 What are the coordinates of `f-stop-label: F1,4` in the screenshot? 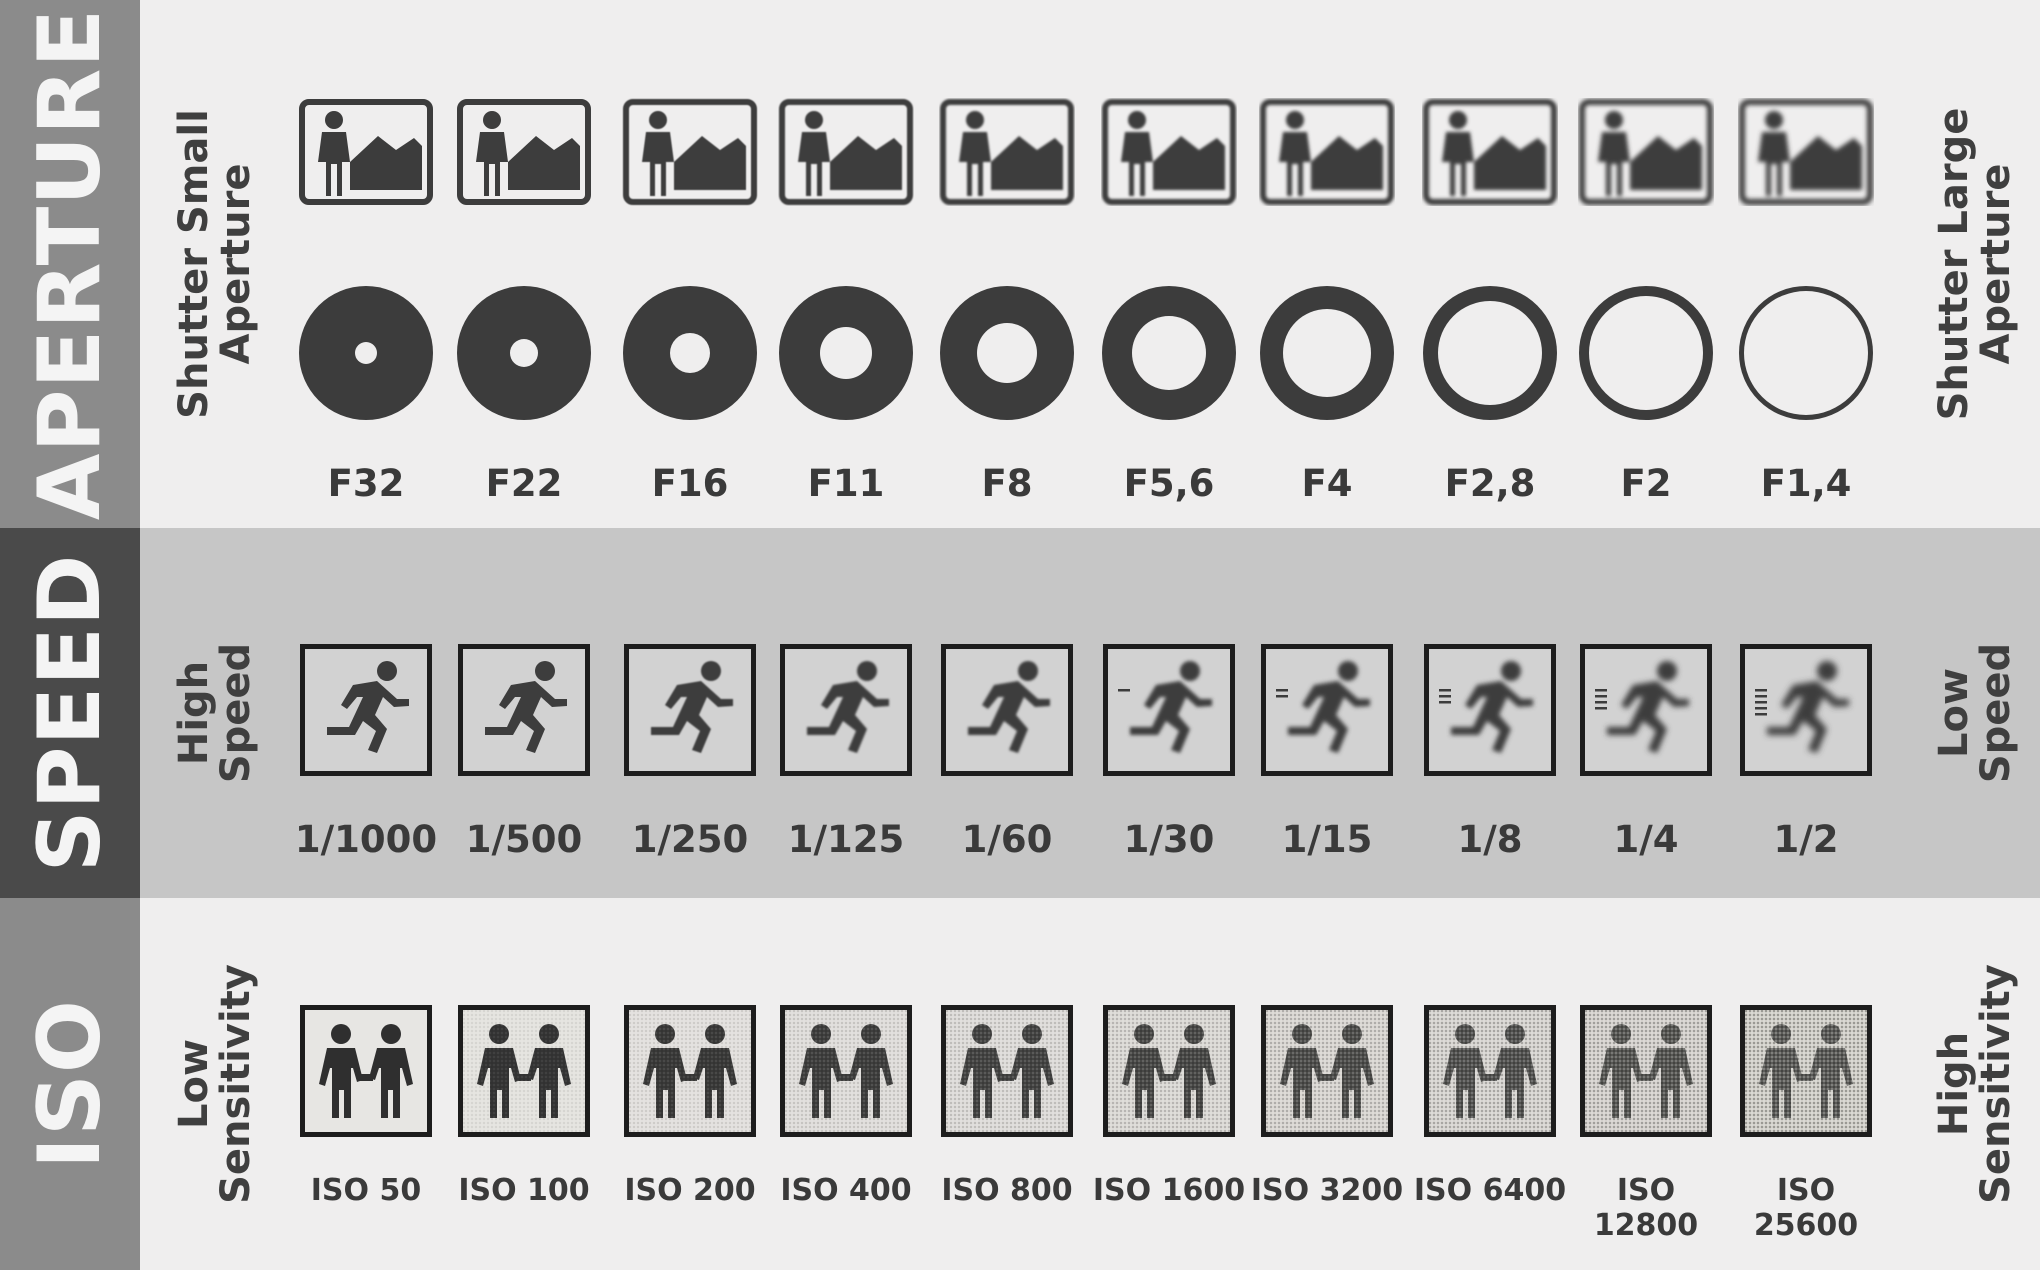 It's located at (1806, 483).